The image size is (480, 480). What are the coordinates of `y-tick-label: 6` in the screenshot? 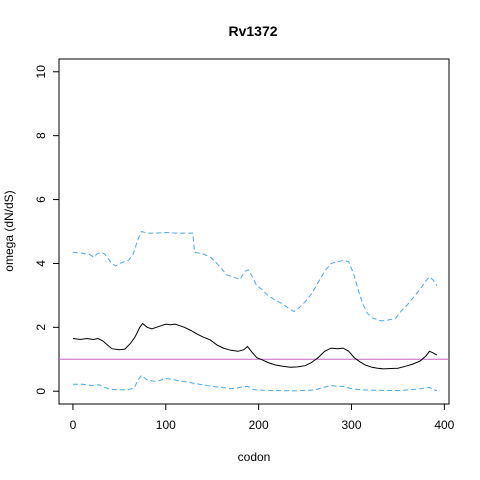 It's located at (41, 199).